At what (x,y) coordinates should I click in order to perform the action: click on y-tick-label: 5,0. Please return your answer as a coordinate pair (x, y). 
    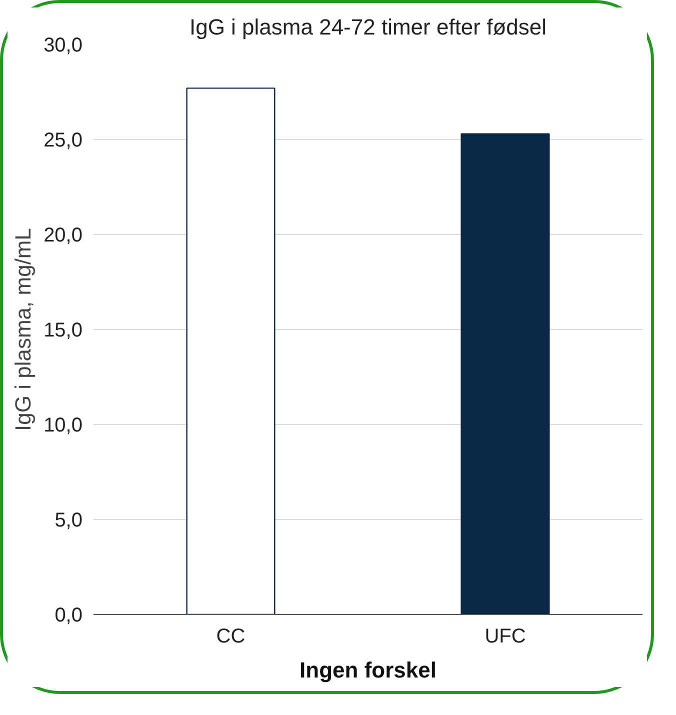
    Looking at the image, I should click on (68, 521).